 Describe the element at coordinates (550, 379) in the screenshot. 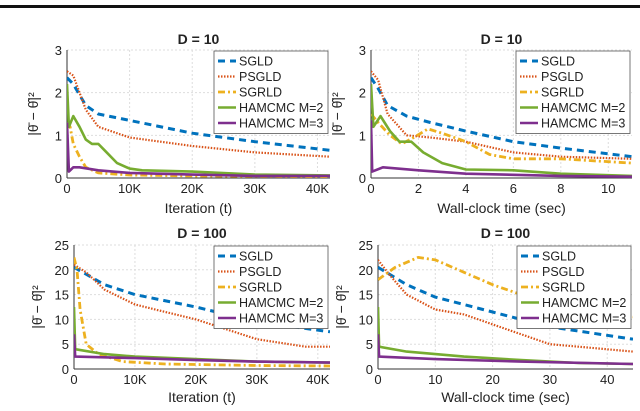

I see `x-tick-label: 30` at that location.